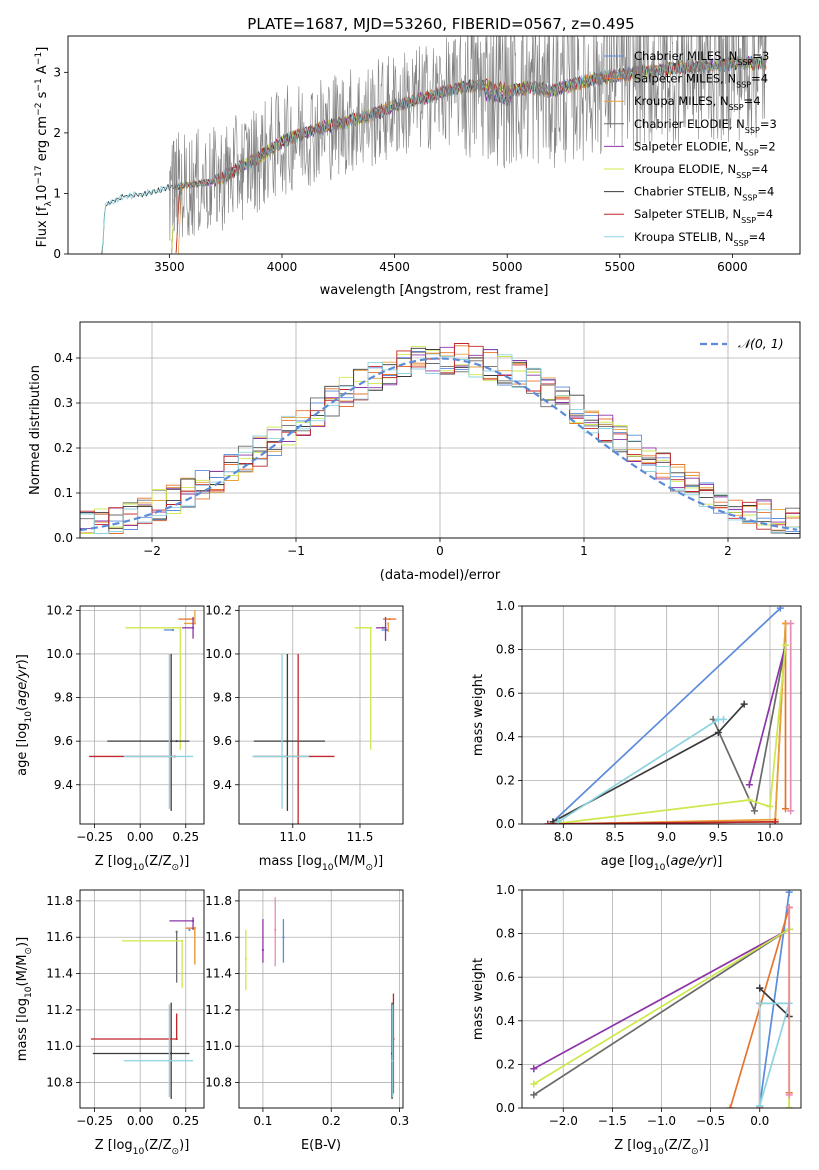  I want to click on x-tick-label: 0.0, so click(759, 1121).